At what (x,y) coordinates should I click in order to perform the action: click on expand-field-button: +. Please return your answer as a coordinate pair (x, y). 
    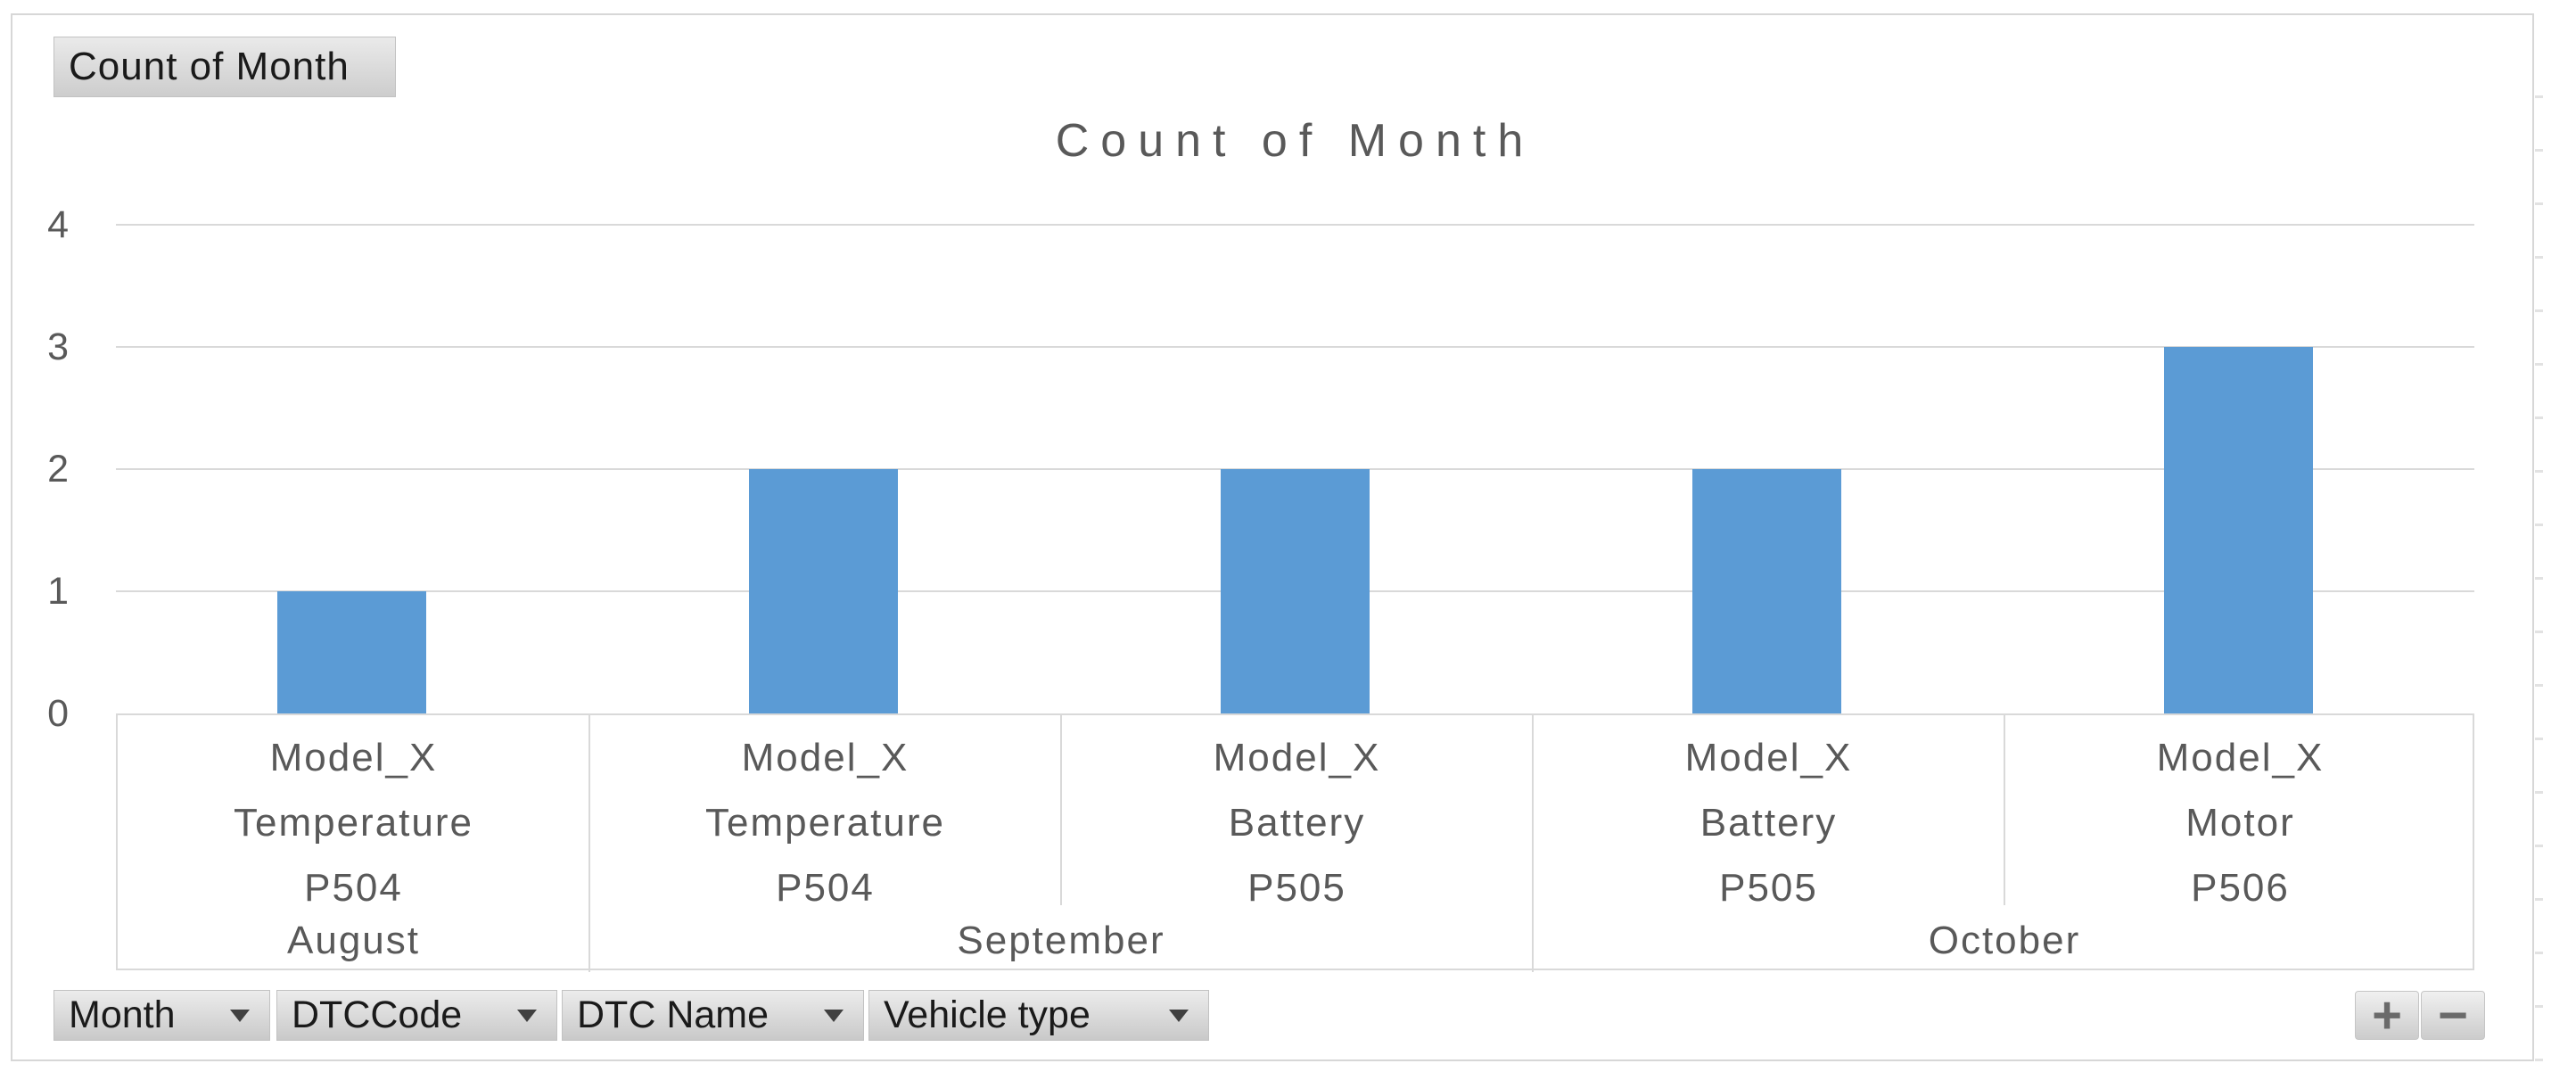
    Looking at the image, I should click on (2387, 1014).